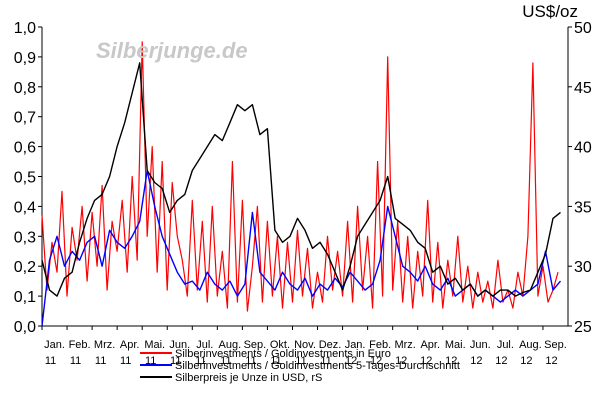 The image size is (601, 407). Describe the element at coordinates (172, 50) in the screenshot. I see `watermark: Silberjunge.de` at that location.